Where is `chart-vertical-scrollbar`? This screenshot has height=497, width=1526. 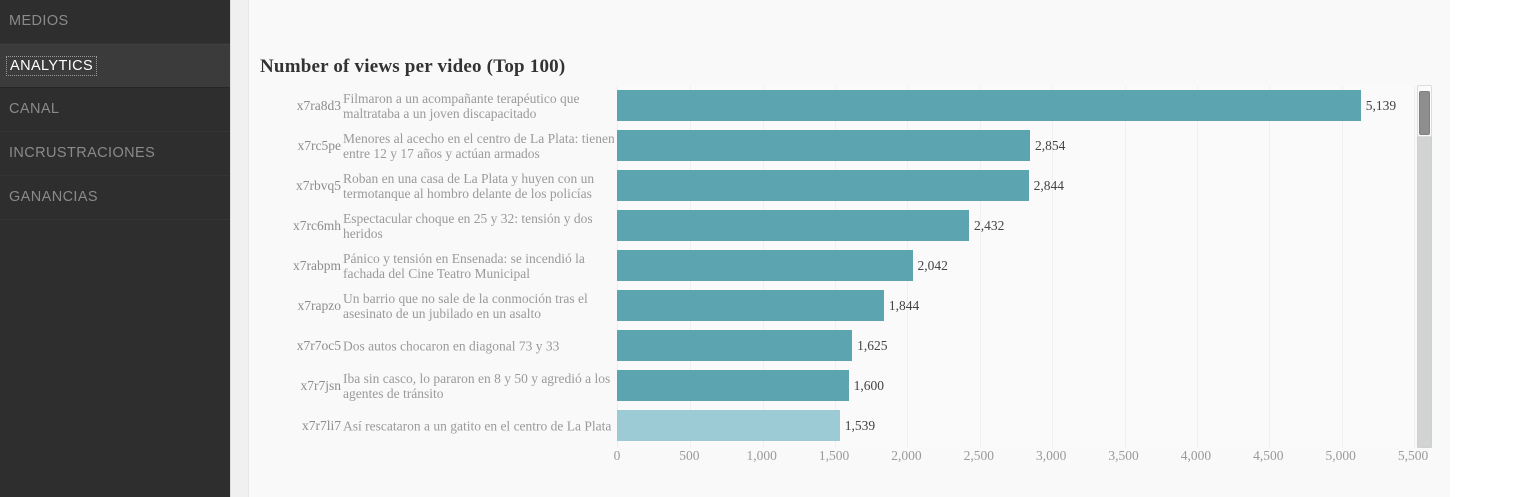
chart-vertical-scrollbar is located at coordinates (1424, 266).